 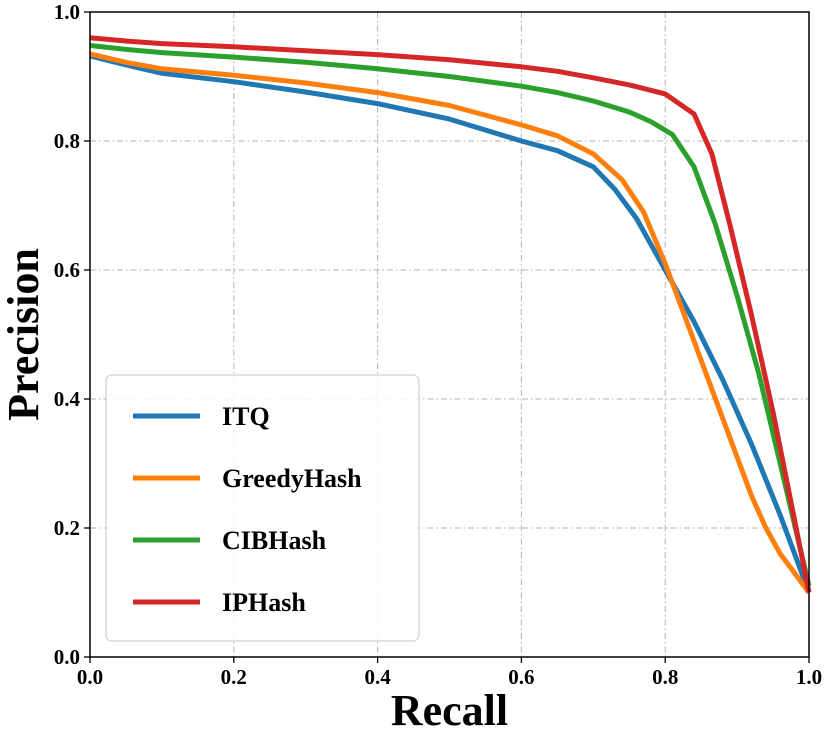 What do you see at coordinates (67, 399) in the screenshot?
I see `y-tick-label: 0.4` at bounding box center [67, 399].